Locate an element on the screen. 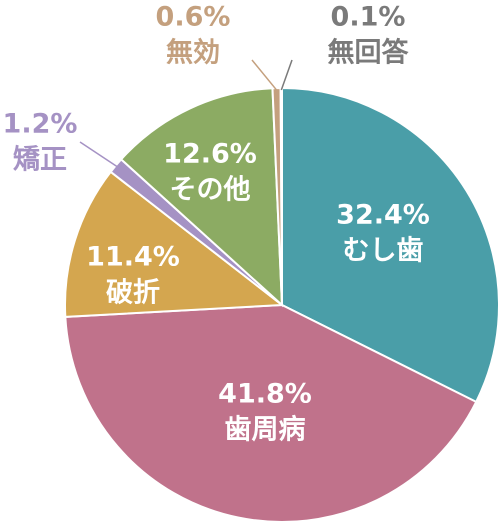 The image size is (500, 524). category-label: 無効 is located at coordinates (193, 53).